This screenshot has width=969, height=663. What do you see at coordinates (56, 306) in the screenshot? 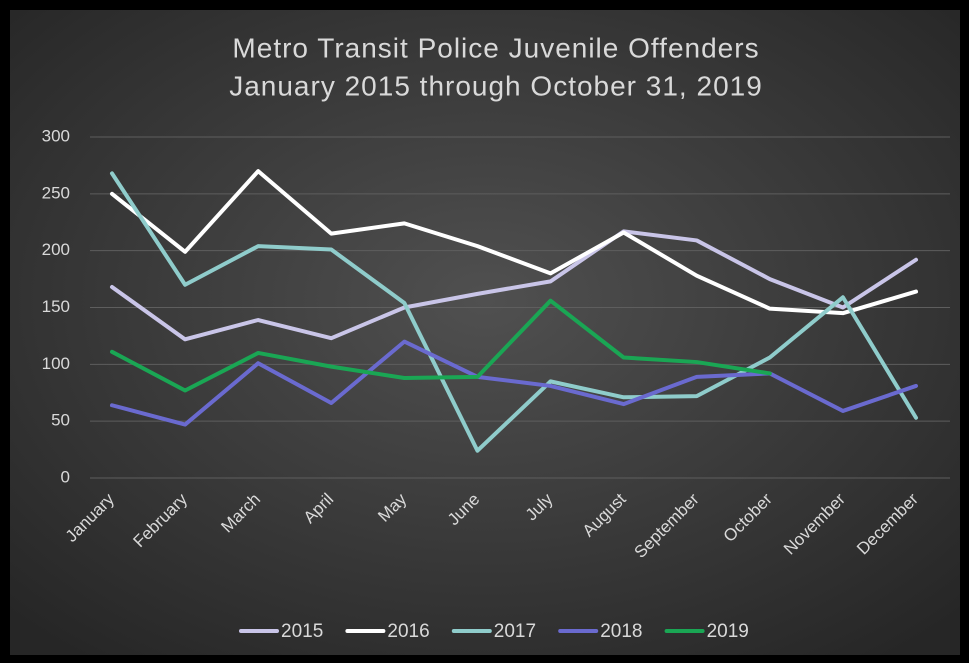
I see `y-tick-label: 150` at bounding box center [56, 306].